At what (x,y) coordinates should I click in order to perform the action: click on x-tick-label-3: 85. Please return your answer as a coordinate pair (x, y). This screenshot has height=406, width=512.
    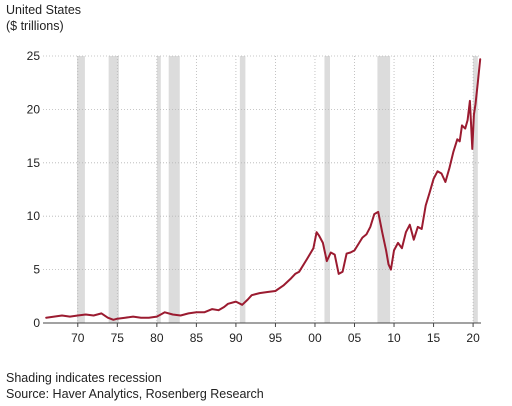
    Looking at the image, I should click on (197, 338).